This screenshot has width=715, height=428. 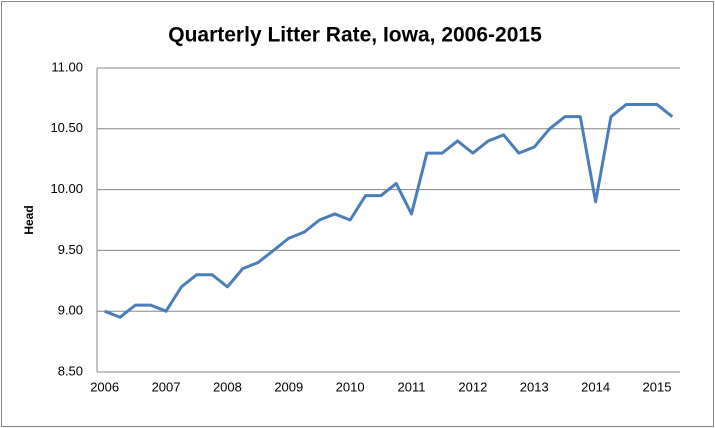 What do you see at coordinates (29, 219) in the screenshot?
I see `y-axis-label: Head` at bounding box center [29, 219].